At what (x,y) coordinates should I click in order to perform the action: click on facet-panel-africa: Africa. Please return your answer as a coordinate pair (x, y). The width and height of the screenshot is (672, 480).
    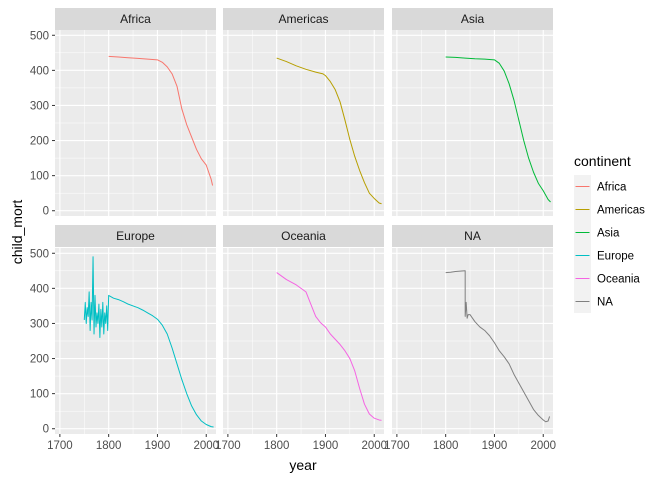
    Looking at the image, I should click on (135, 112).